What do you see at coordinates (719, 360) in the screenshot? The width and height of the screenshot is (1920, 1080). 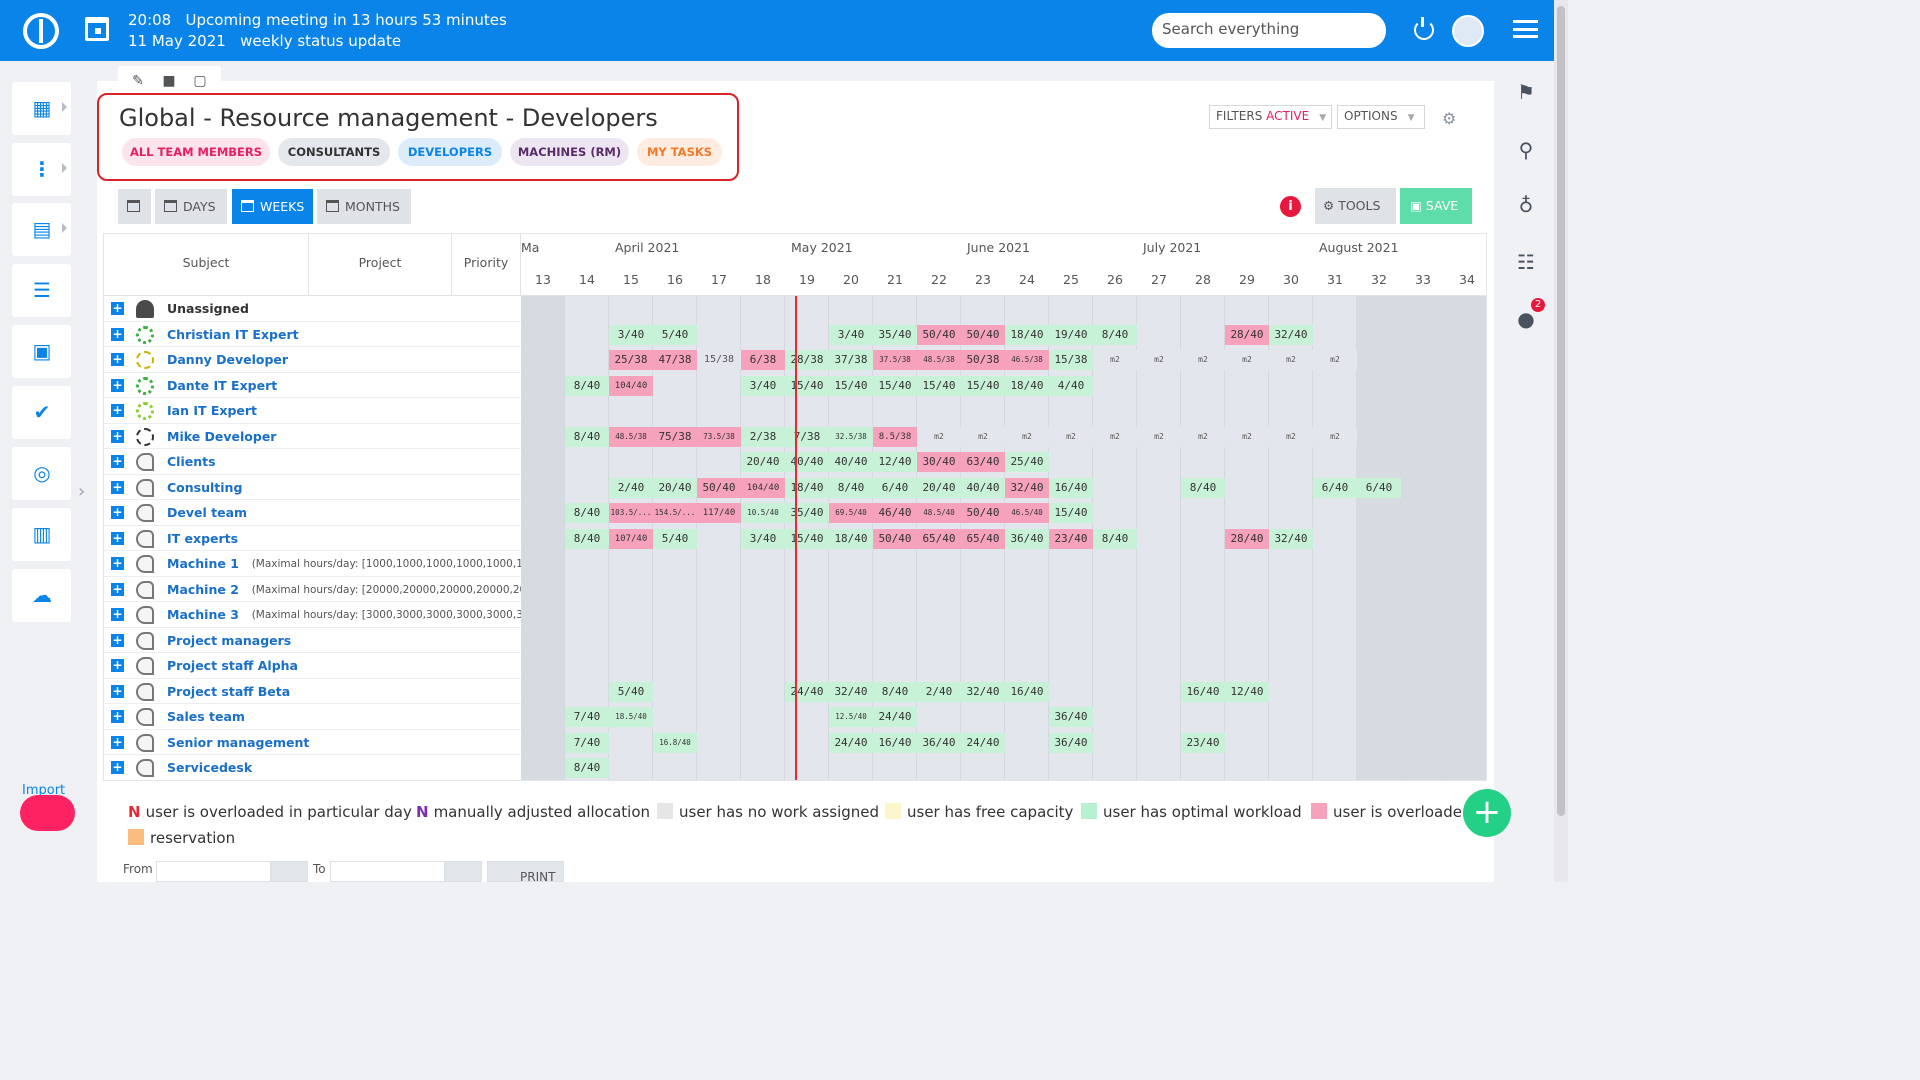 I see `allocation-cell: 15/38` at bounding box center [719, 360].